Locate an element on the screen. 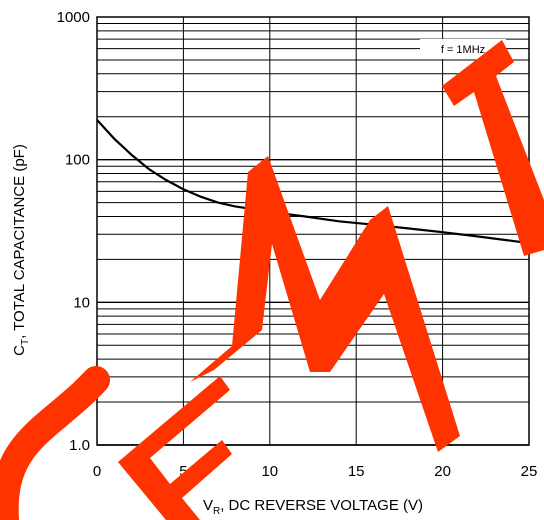 The width and height of the screenshot is (544, 520). y-tick-label: 1000 is located at coordinates (73, 17).